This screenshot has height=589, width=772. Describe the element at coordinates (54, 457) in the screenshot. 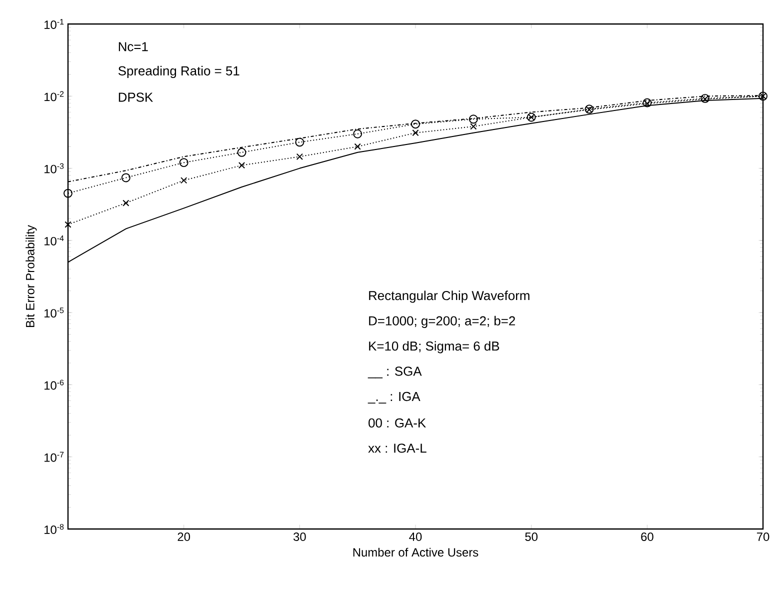

I see `y-tick-label: 10$^{-7}$` at that location.